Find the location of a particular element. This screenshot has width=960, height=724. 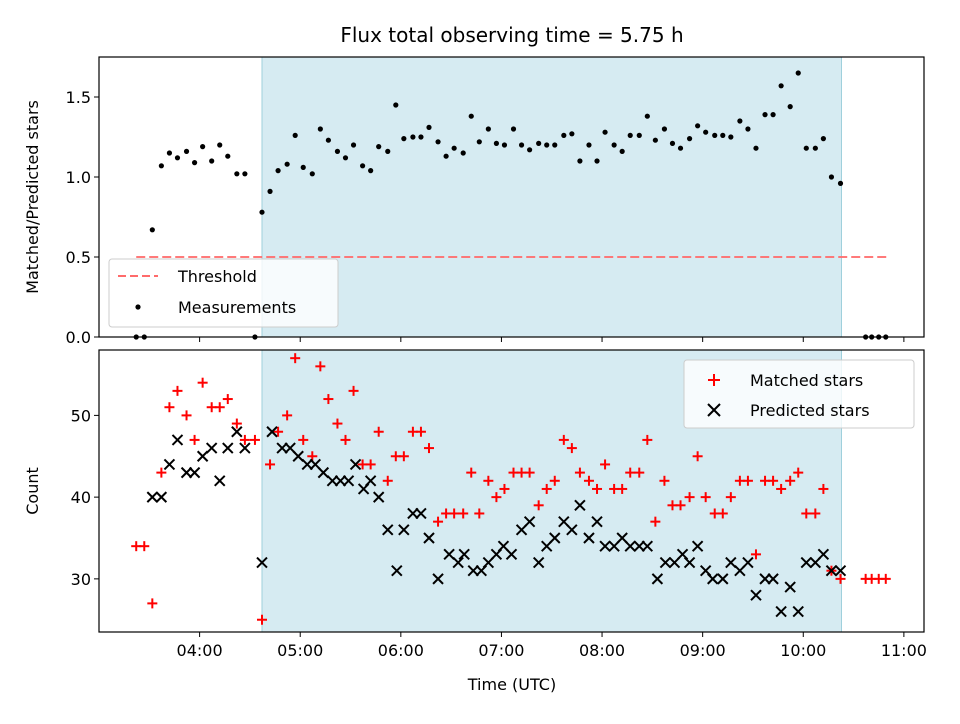

legend-predicted-swatch is located at coordinates (714, 410).